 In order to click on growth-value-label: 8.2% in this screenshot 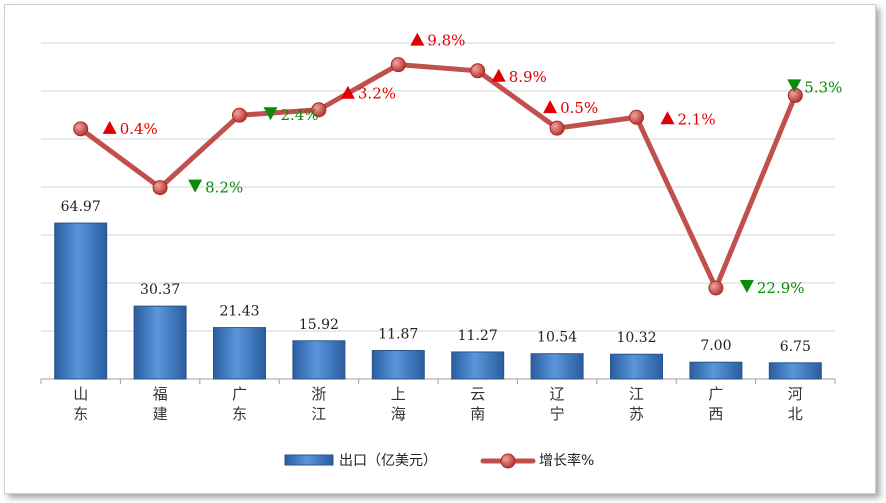, I will do `click(224, 188)`.